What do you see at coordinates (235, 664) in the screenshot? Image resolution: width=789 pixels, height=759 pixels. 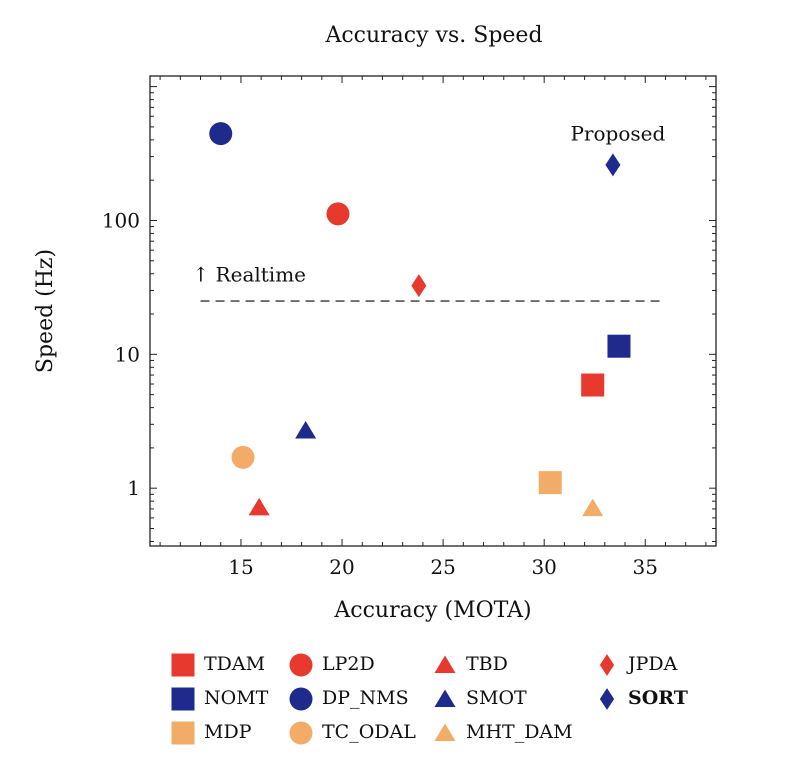 I see `legend-label: TDAM` at bounding box center [235, 664].